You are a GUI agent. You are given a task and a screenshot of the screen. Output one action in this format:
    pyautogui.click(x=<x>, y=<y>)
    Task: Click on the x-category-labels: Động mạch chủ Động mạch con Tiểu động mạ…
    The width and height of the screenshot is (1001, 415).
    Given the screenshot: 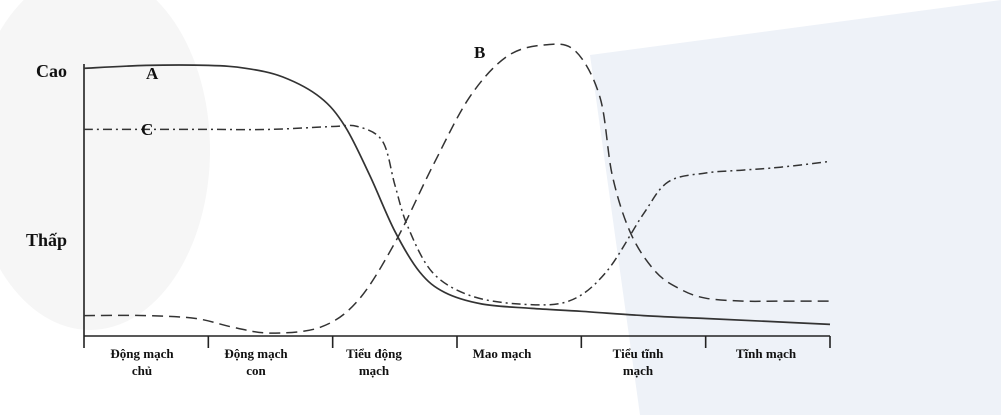 What is the action you would take?
    pyautogui.click(x=453, y=362)
    